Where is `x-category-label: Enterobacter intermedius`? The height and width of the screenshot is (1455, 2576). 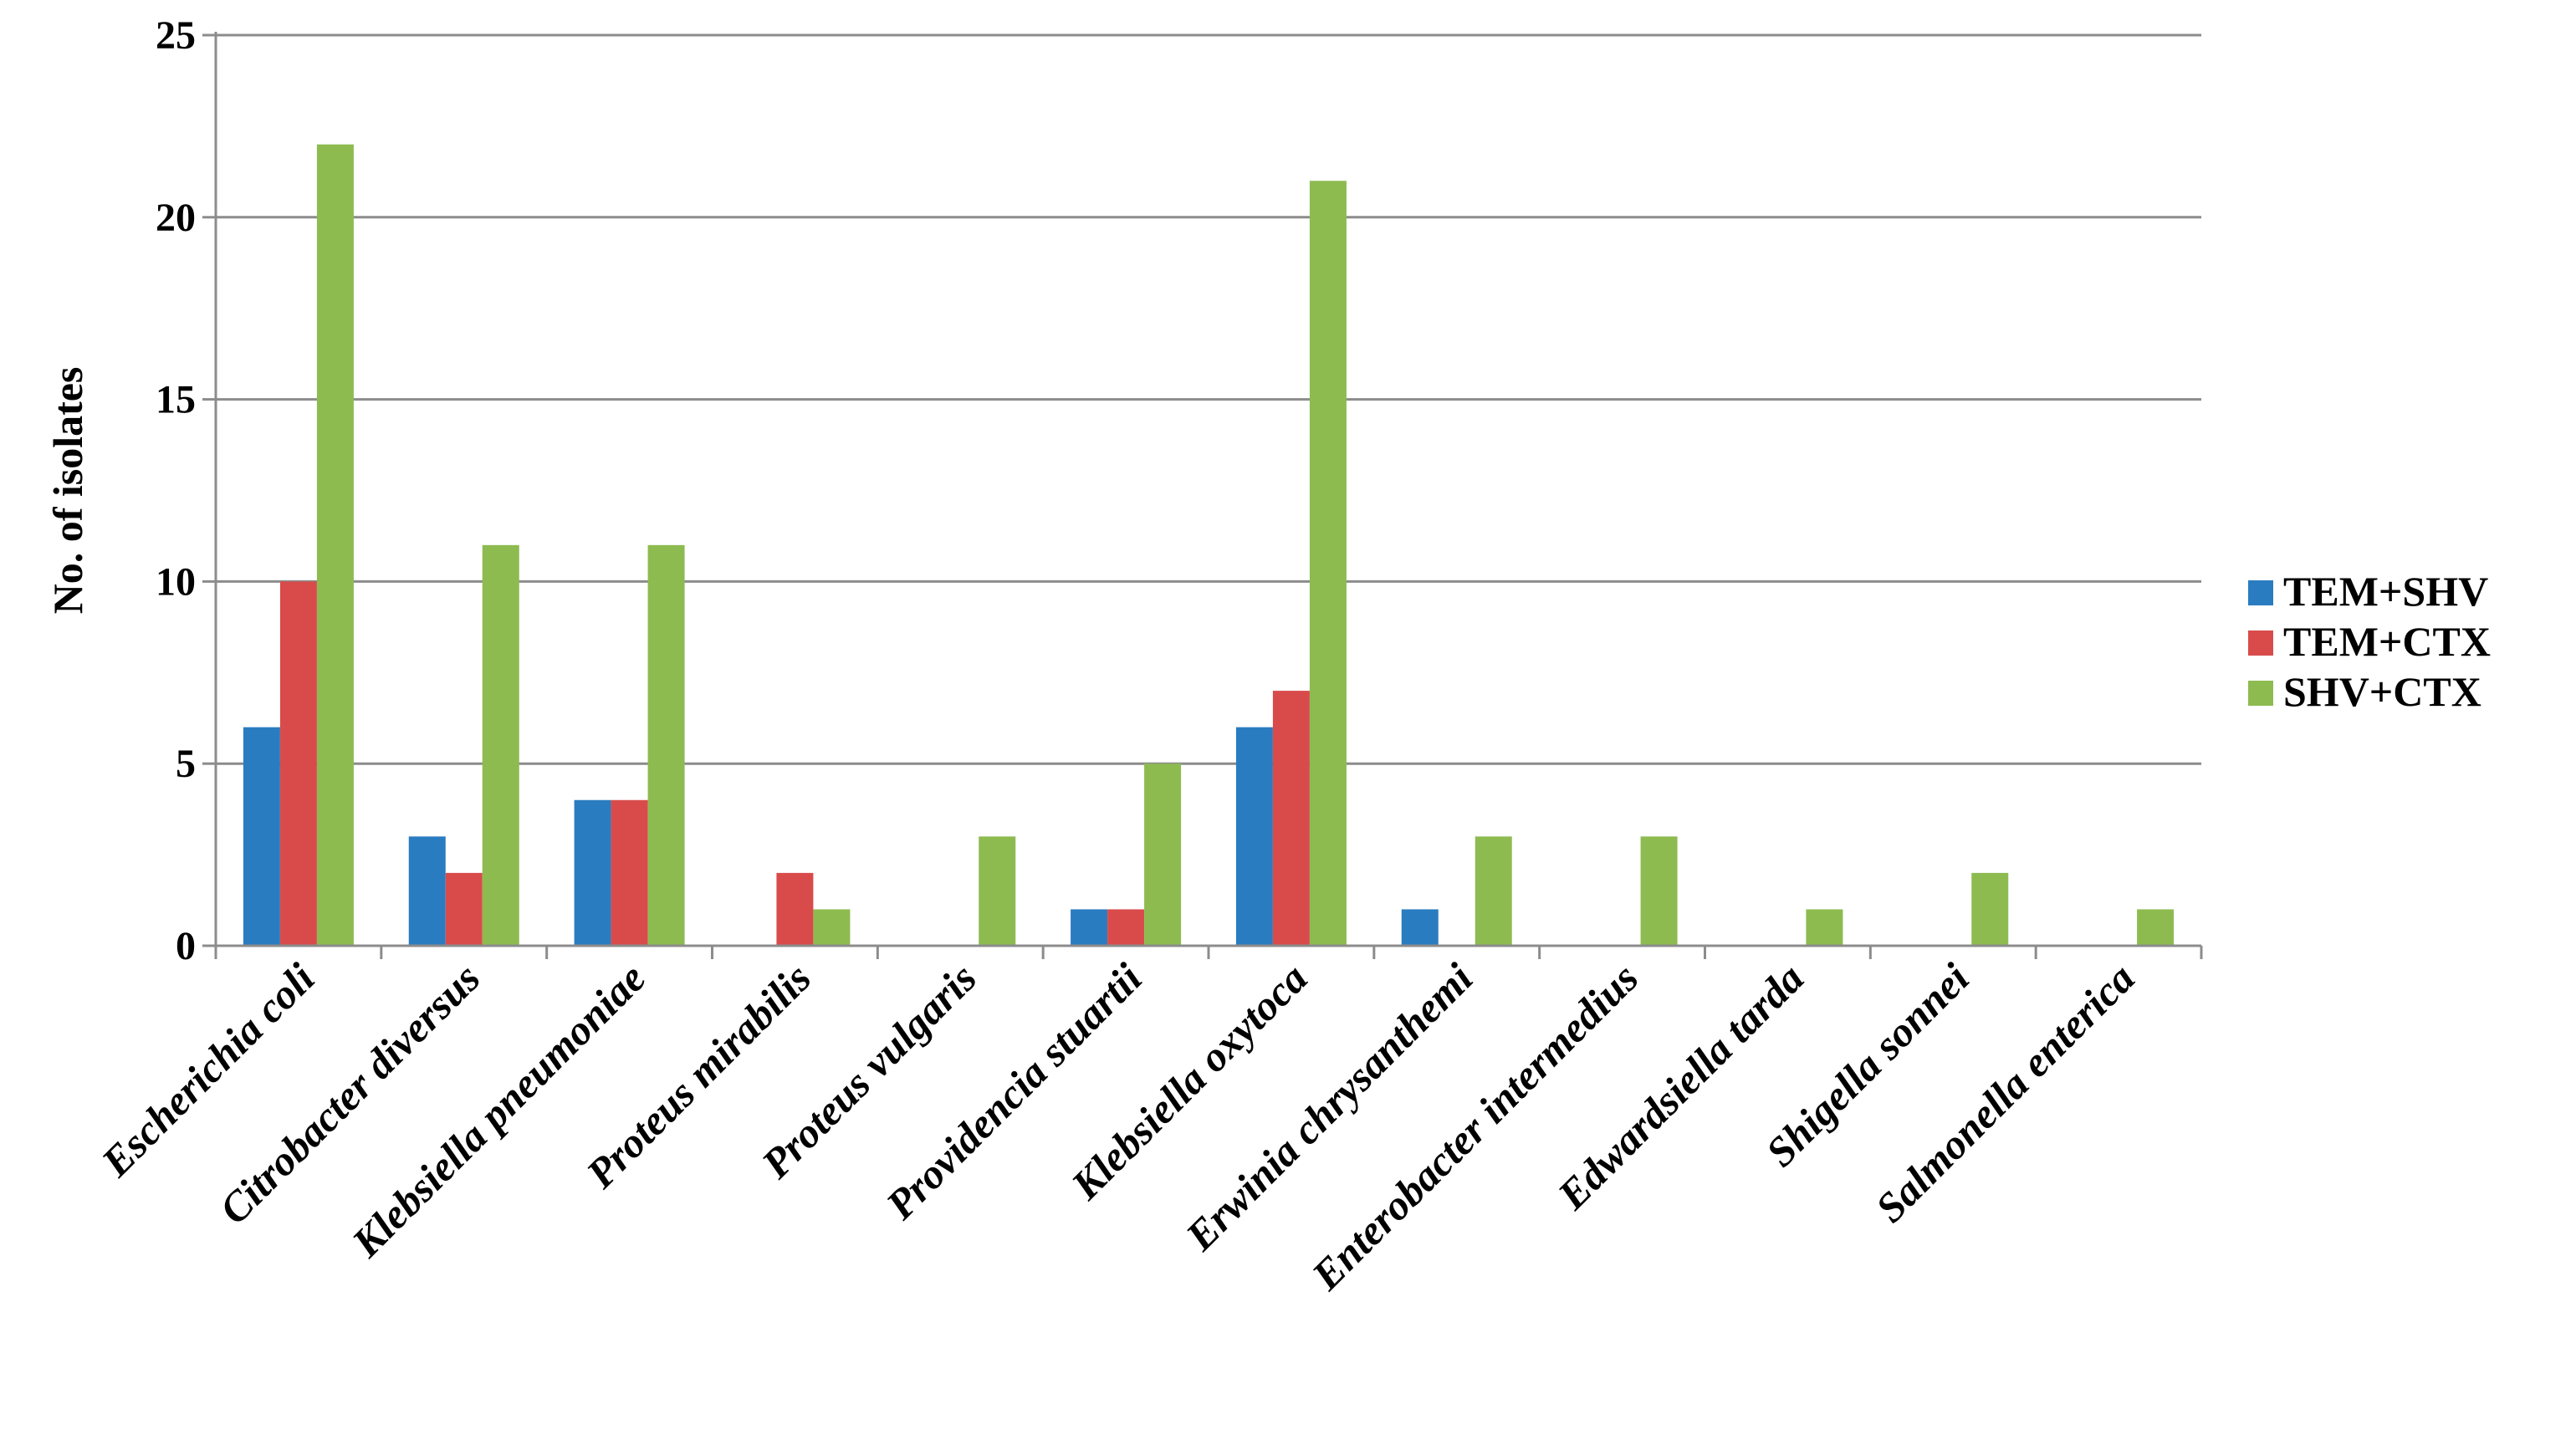
x-category-label: Enterobacter intermedius is located at coordinates (1475, 1126).